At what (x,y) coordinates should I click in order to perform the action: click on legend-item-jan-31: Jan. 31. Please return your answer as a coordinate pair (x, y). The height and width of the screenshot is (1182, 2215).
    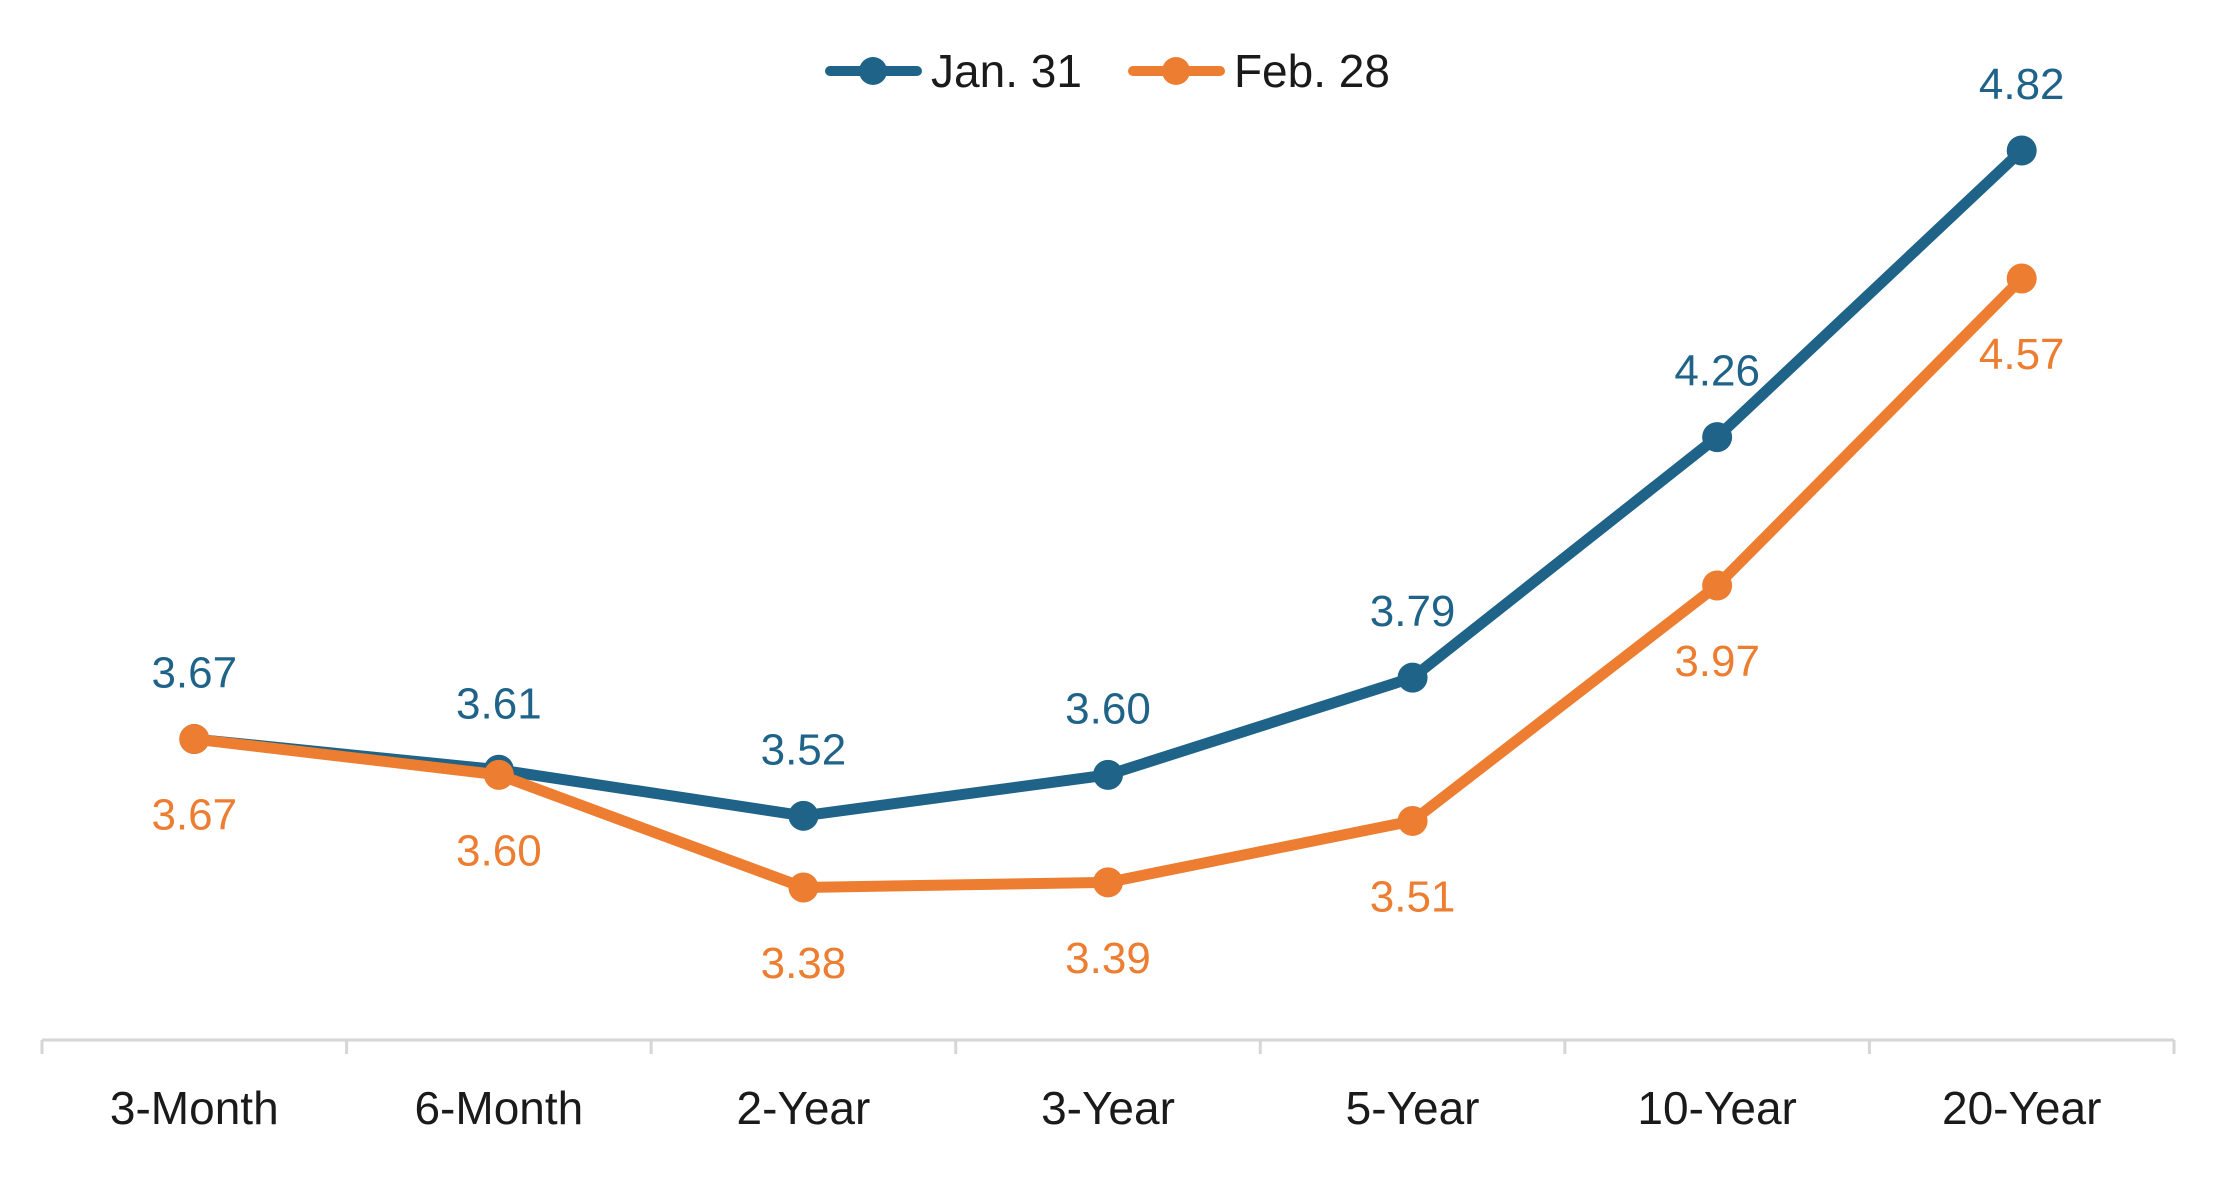
    Looking at the image, I should click on (953, 71).